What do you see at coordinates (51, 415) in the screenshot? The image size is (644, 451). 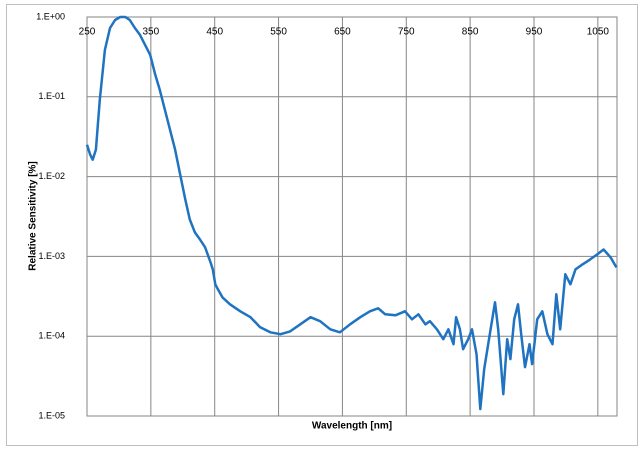 I see `y-tick-label: 1.E-05` at bounding box center [51, 415].